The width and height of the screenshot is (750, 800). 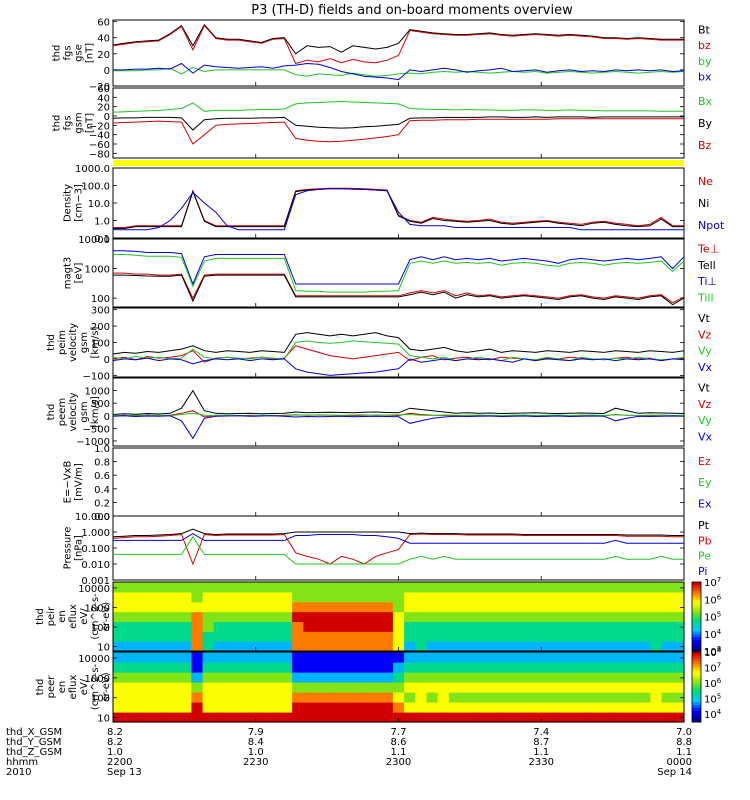 What do you see at coordinates (705, 420) in the screenshot?
I see `legend-label: Vy` at bounding box center [705, 420].